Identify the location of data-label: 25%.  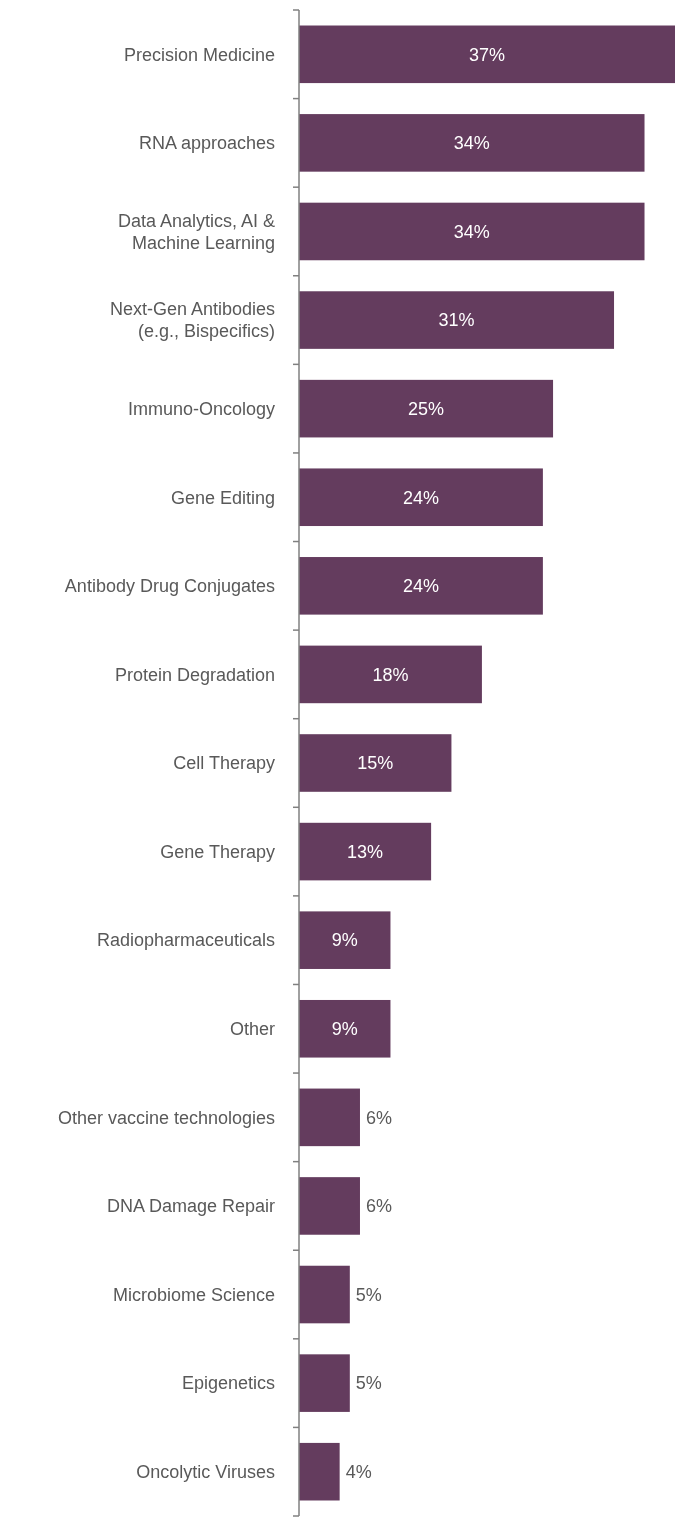
(426, 408).